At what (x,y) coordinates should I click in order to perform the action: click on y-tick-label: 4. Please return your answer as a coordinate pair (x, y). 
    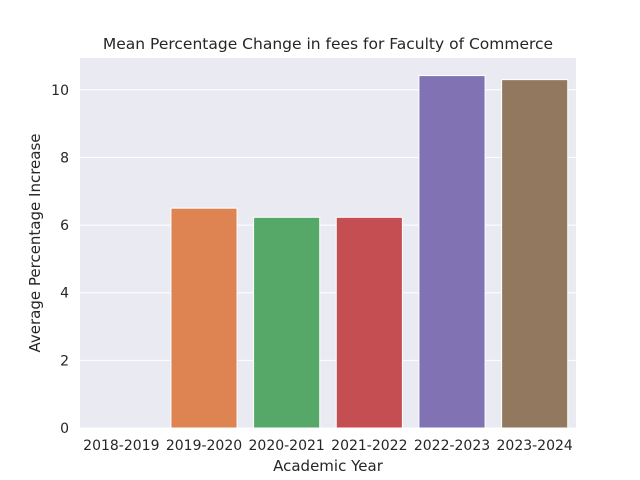
    Looking at the image, I should click on (64, 294).